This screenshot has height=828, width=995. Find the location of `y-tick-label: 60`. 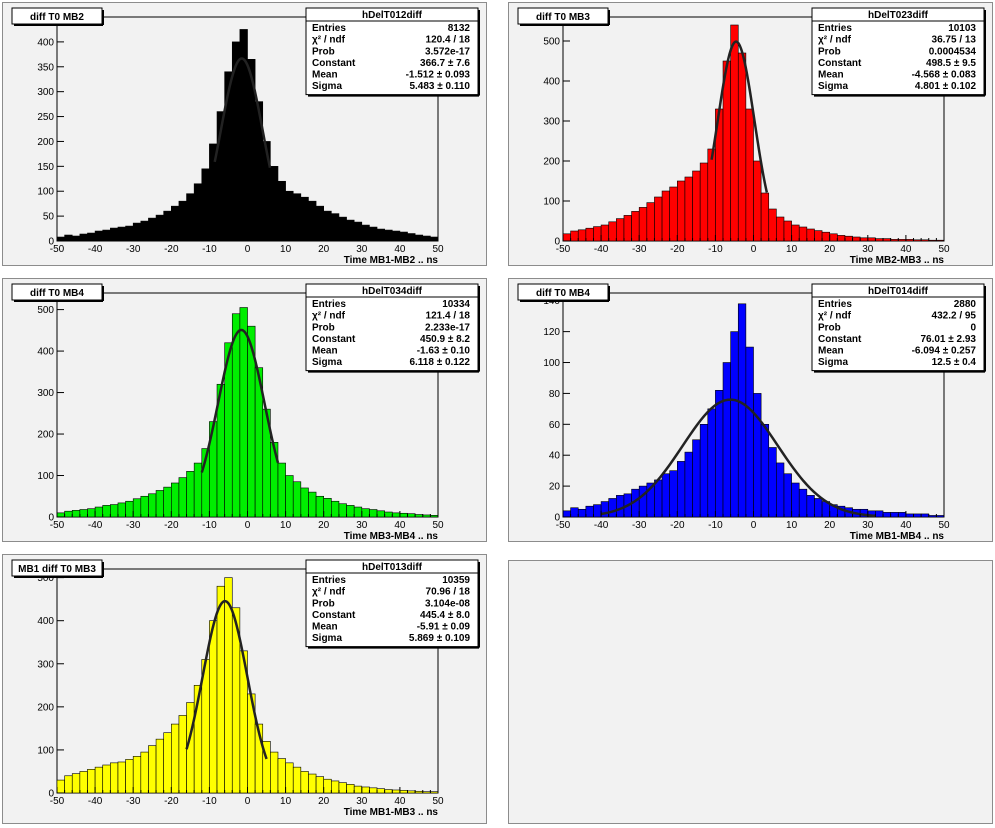

y-tick-label: 60 is located at coordinates (555, 425).